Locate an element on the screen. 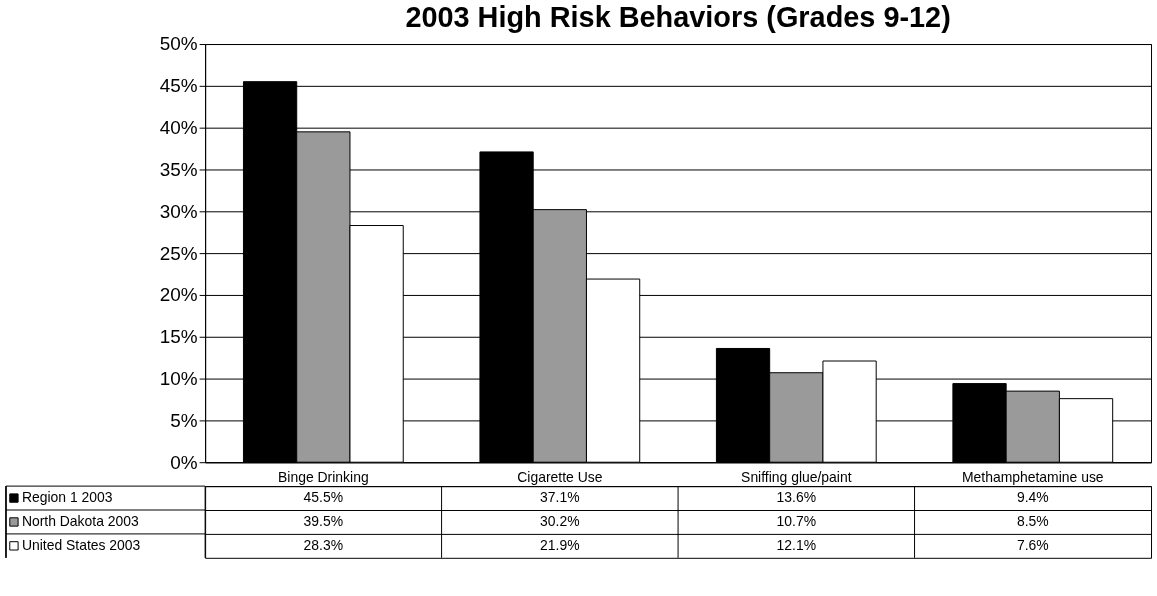 Image resolution: width=1157 pixels, height=596 pixels. y-tick-label: 40% is located at coordinates (178, 128).